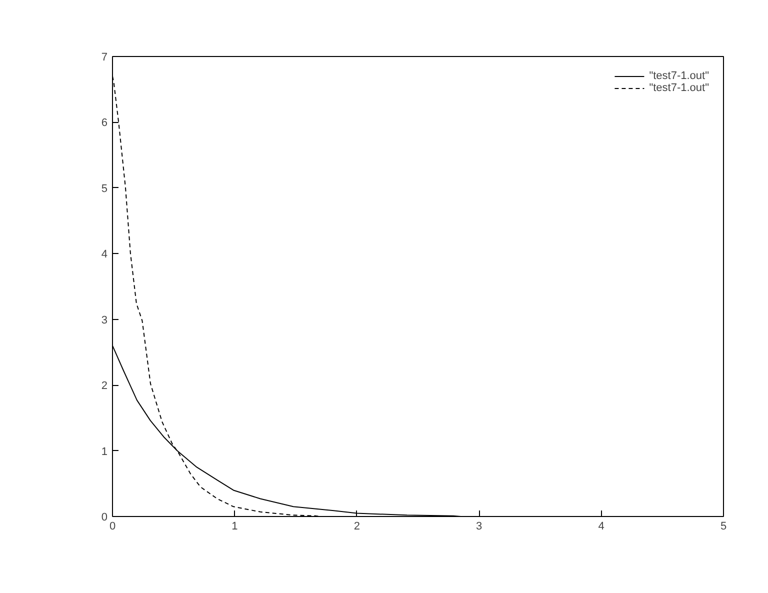 This screenshot has width=768, height=593. What do you see at coordinates (104, 320) in the screenshot?
I see `y-tick-label: 3` at bounding box center [104, 320].